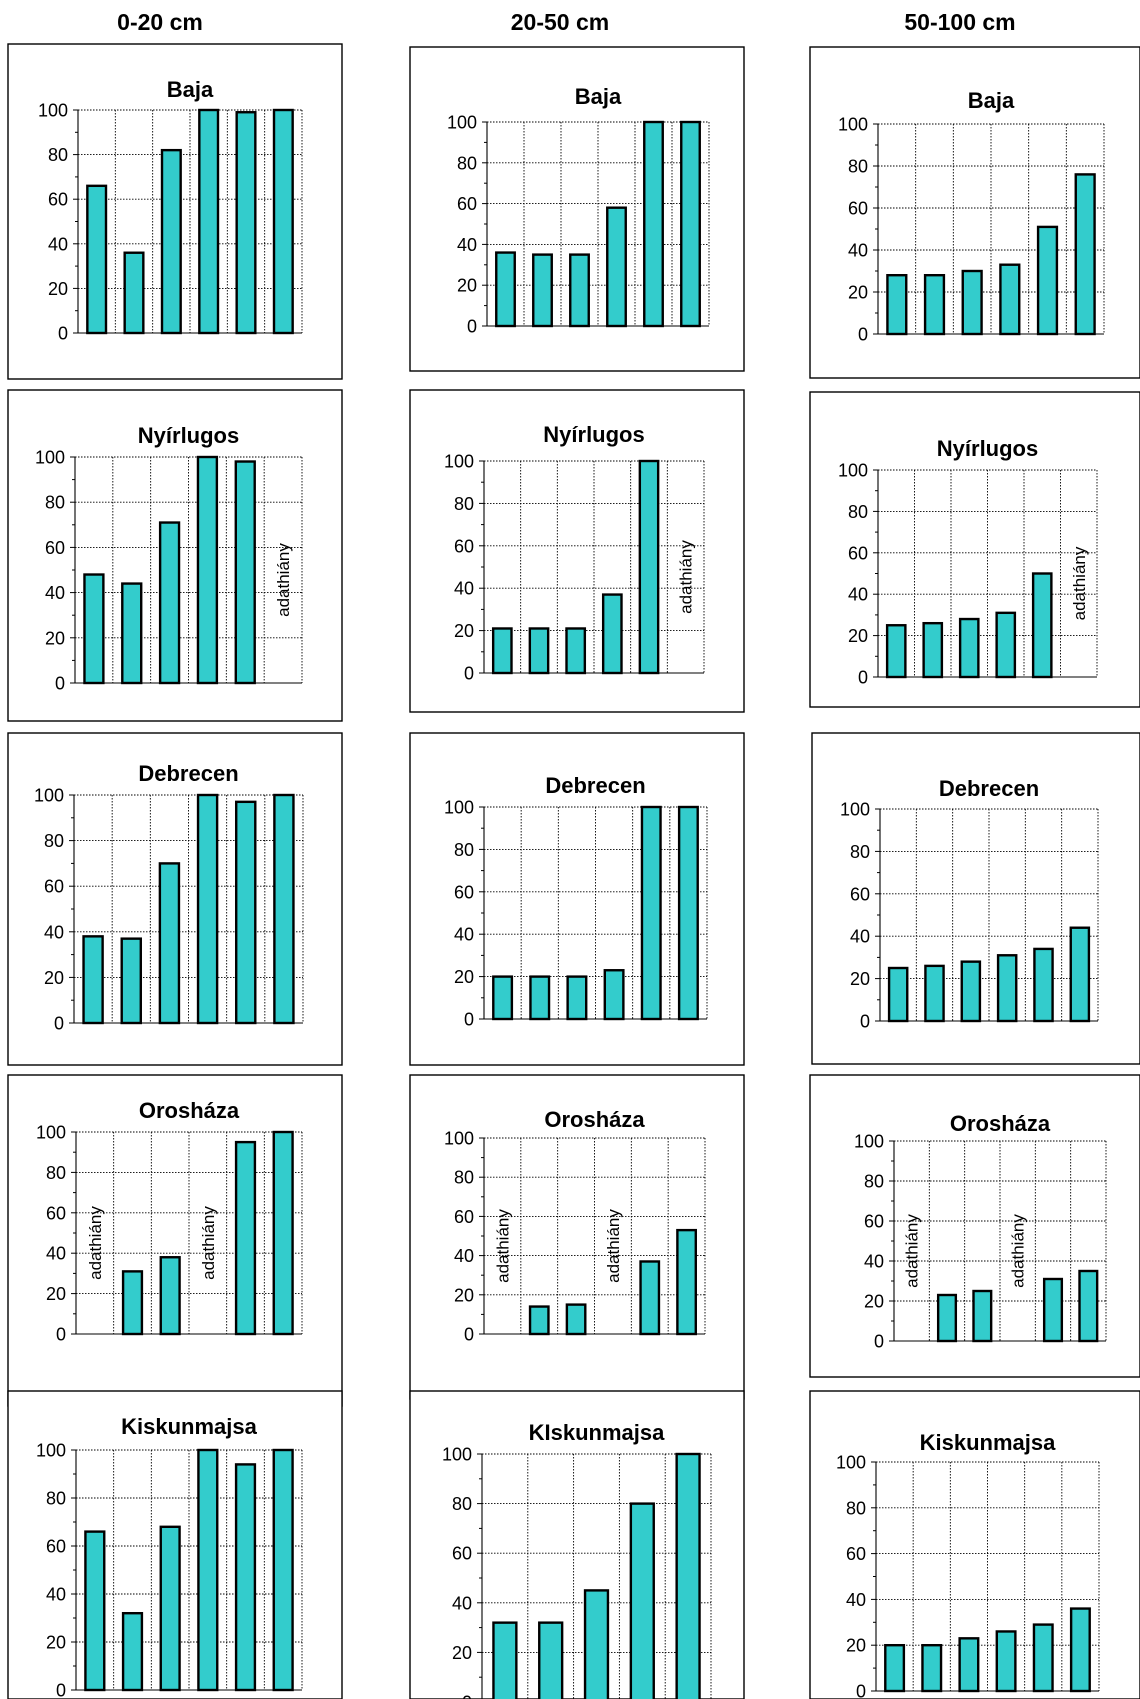 The width and height of the screenshot is (1140, 1699). What do you see at coordinates (175, 211) in the screenshot?
I see `chart-panel-baja-0-20-cm: Baja 0 20 40 60 80 100` at bounding box center [175, 211].